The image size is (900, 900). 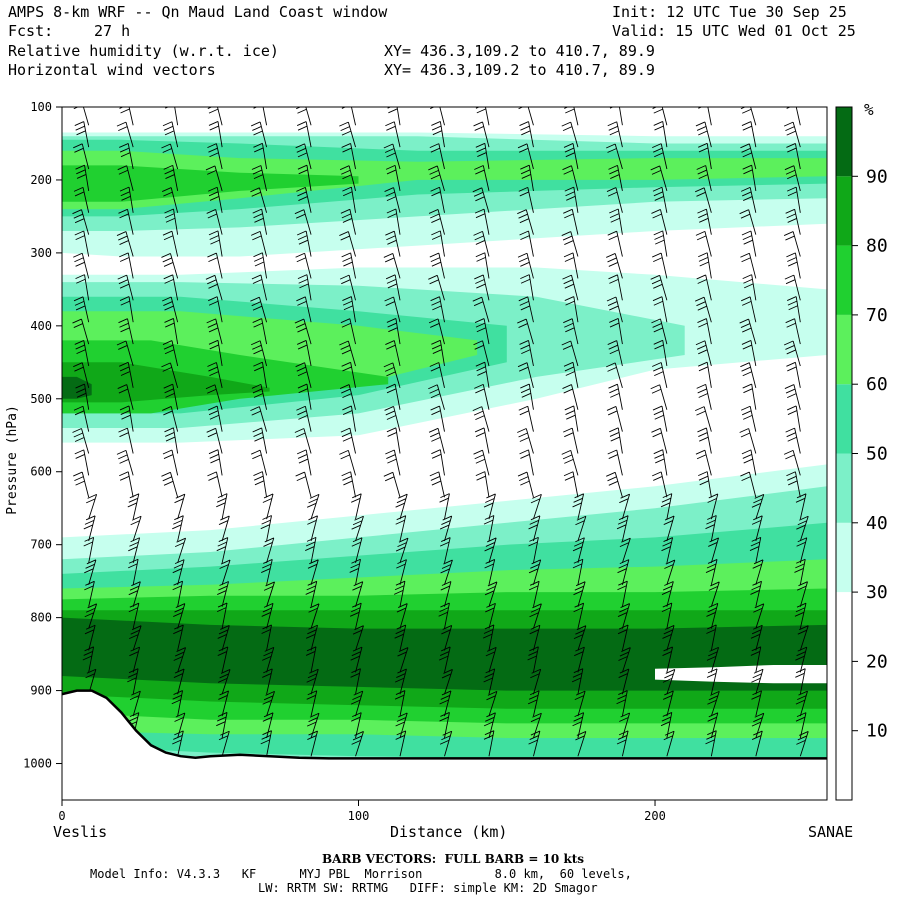 I want to click on y-tick-label: 800, so click(x=41, y=618).